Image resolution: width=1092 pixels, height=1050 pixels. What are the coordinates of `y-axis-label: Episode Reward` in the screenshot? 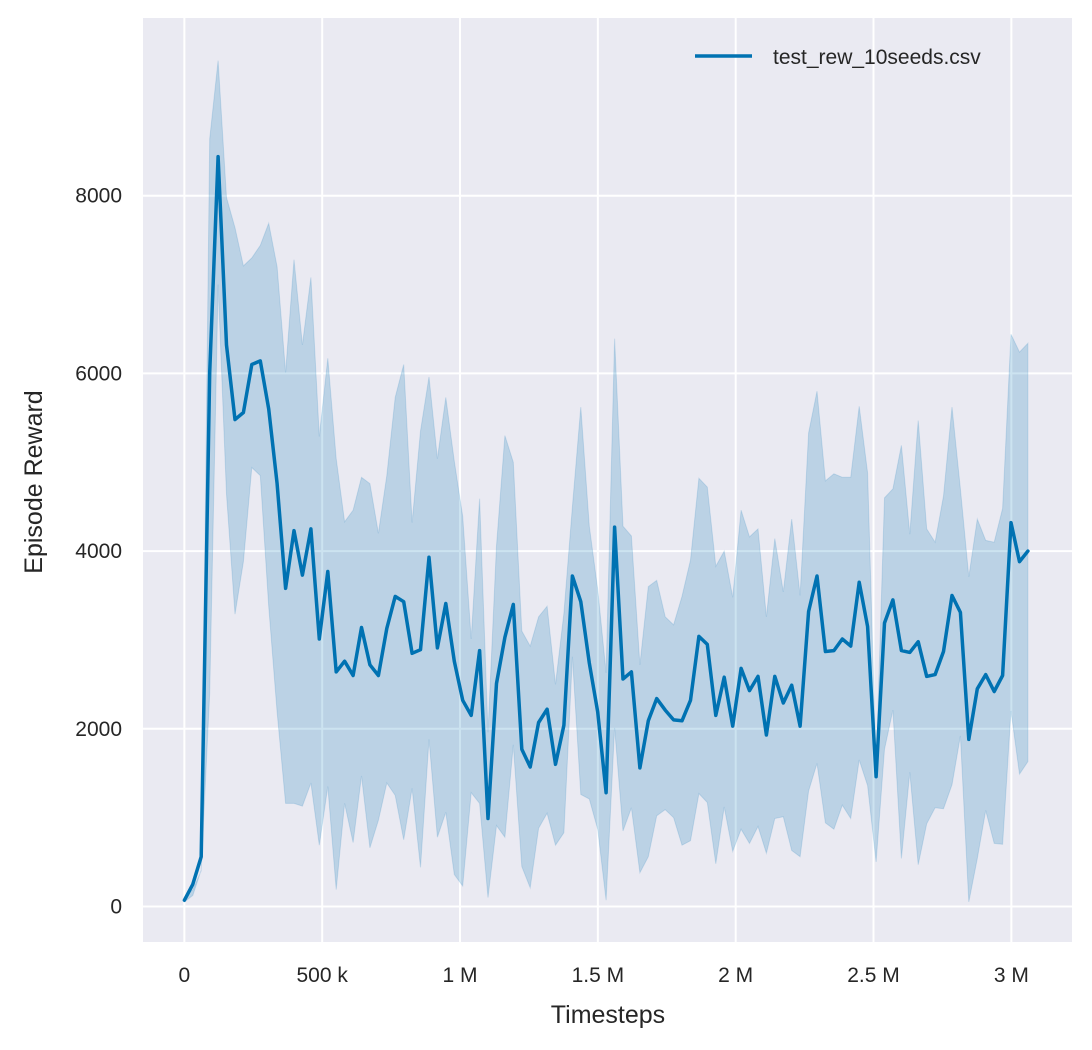 It's located at (34, 481).